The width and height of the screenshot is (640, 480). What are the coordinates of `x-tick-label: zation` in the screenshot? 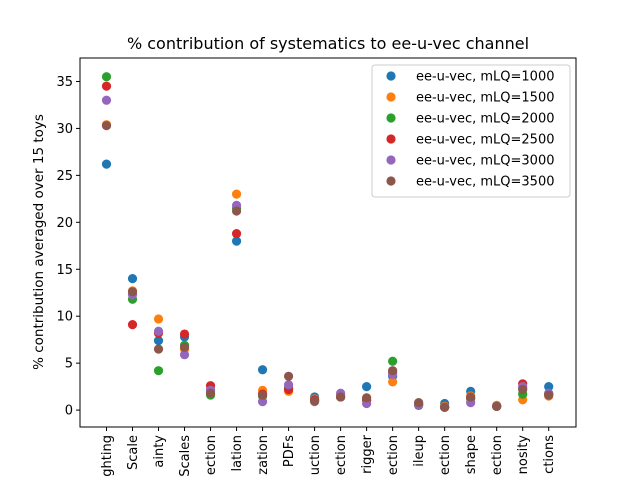 It's located at (263, 455).